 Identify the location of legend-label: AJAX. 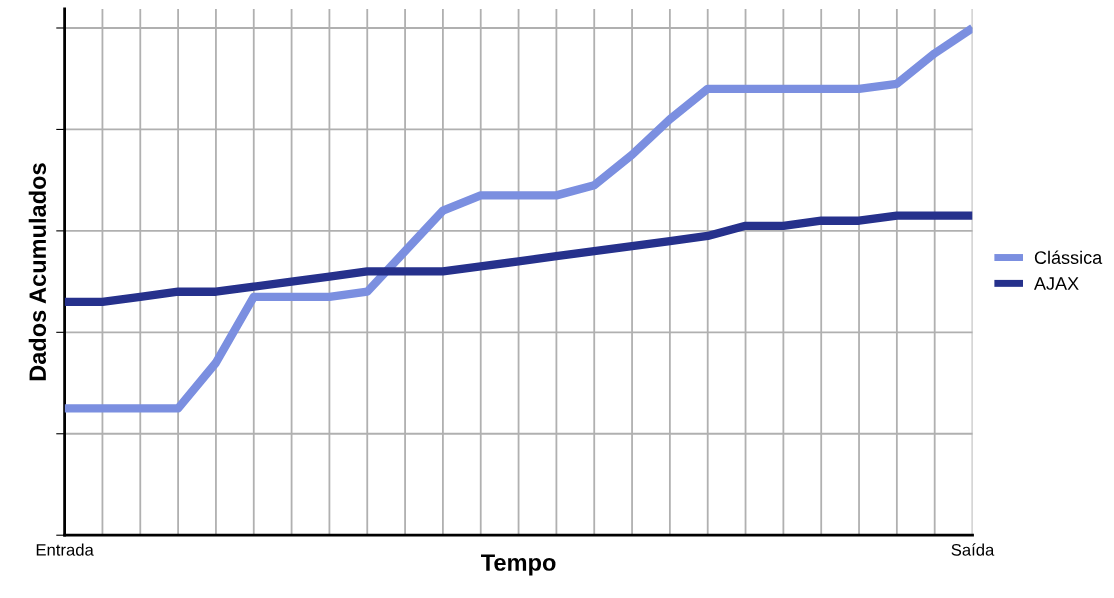
(1056, 283).